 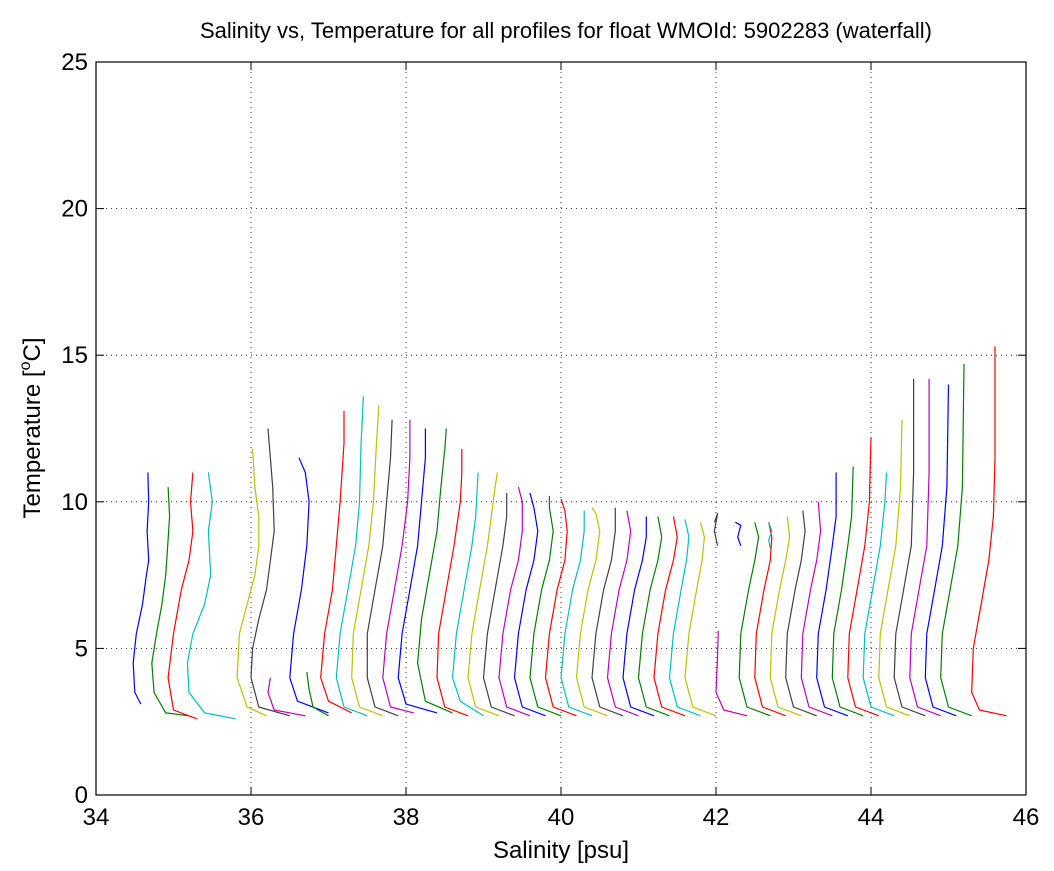 I want to click on x-tick-label: 34, so click(x=96, y=817).